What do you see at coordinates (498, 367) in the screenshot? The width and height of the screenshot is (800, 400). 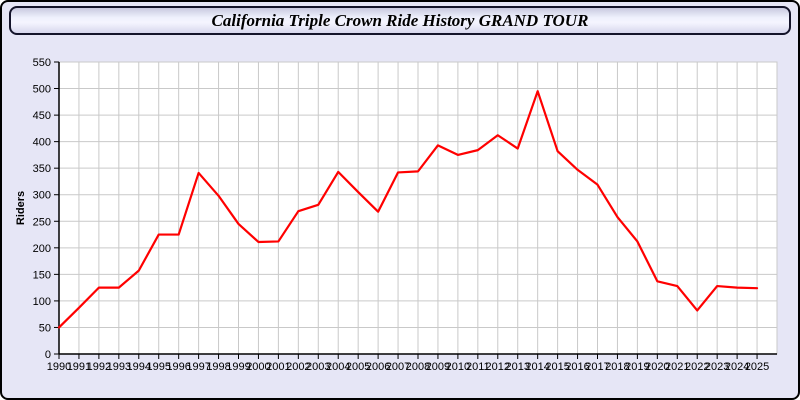 I see `x-tick-label: 2012` at bounding box center [498, 367].